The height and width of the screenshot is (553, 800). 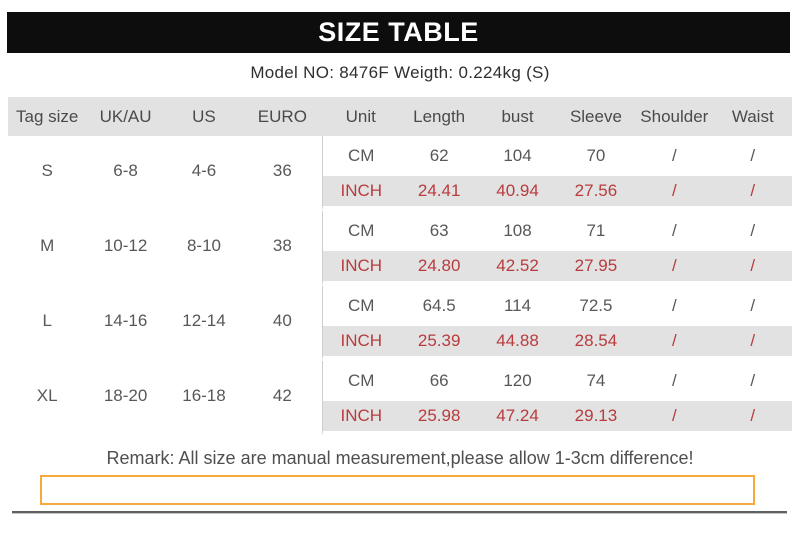 I want to click on header-cell-bust: bust, so click(x=517, y=116).